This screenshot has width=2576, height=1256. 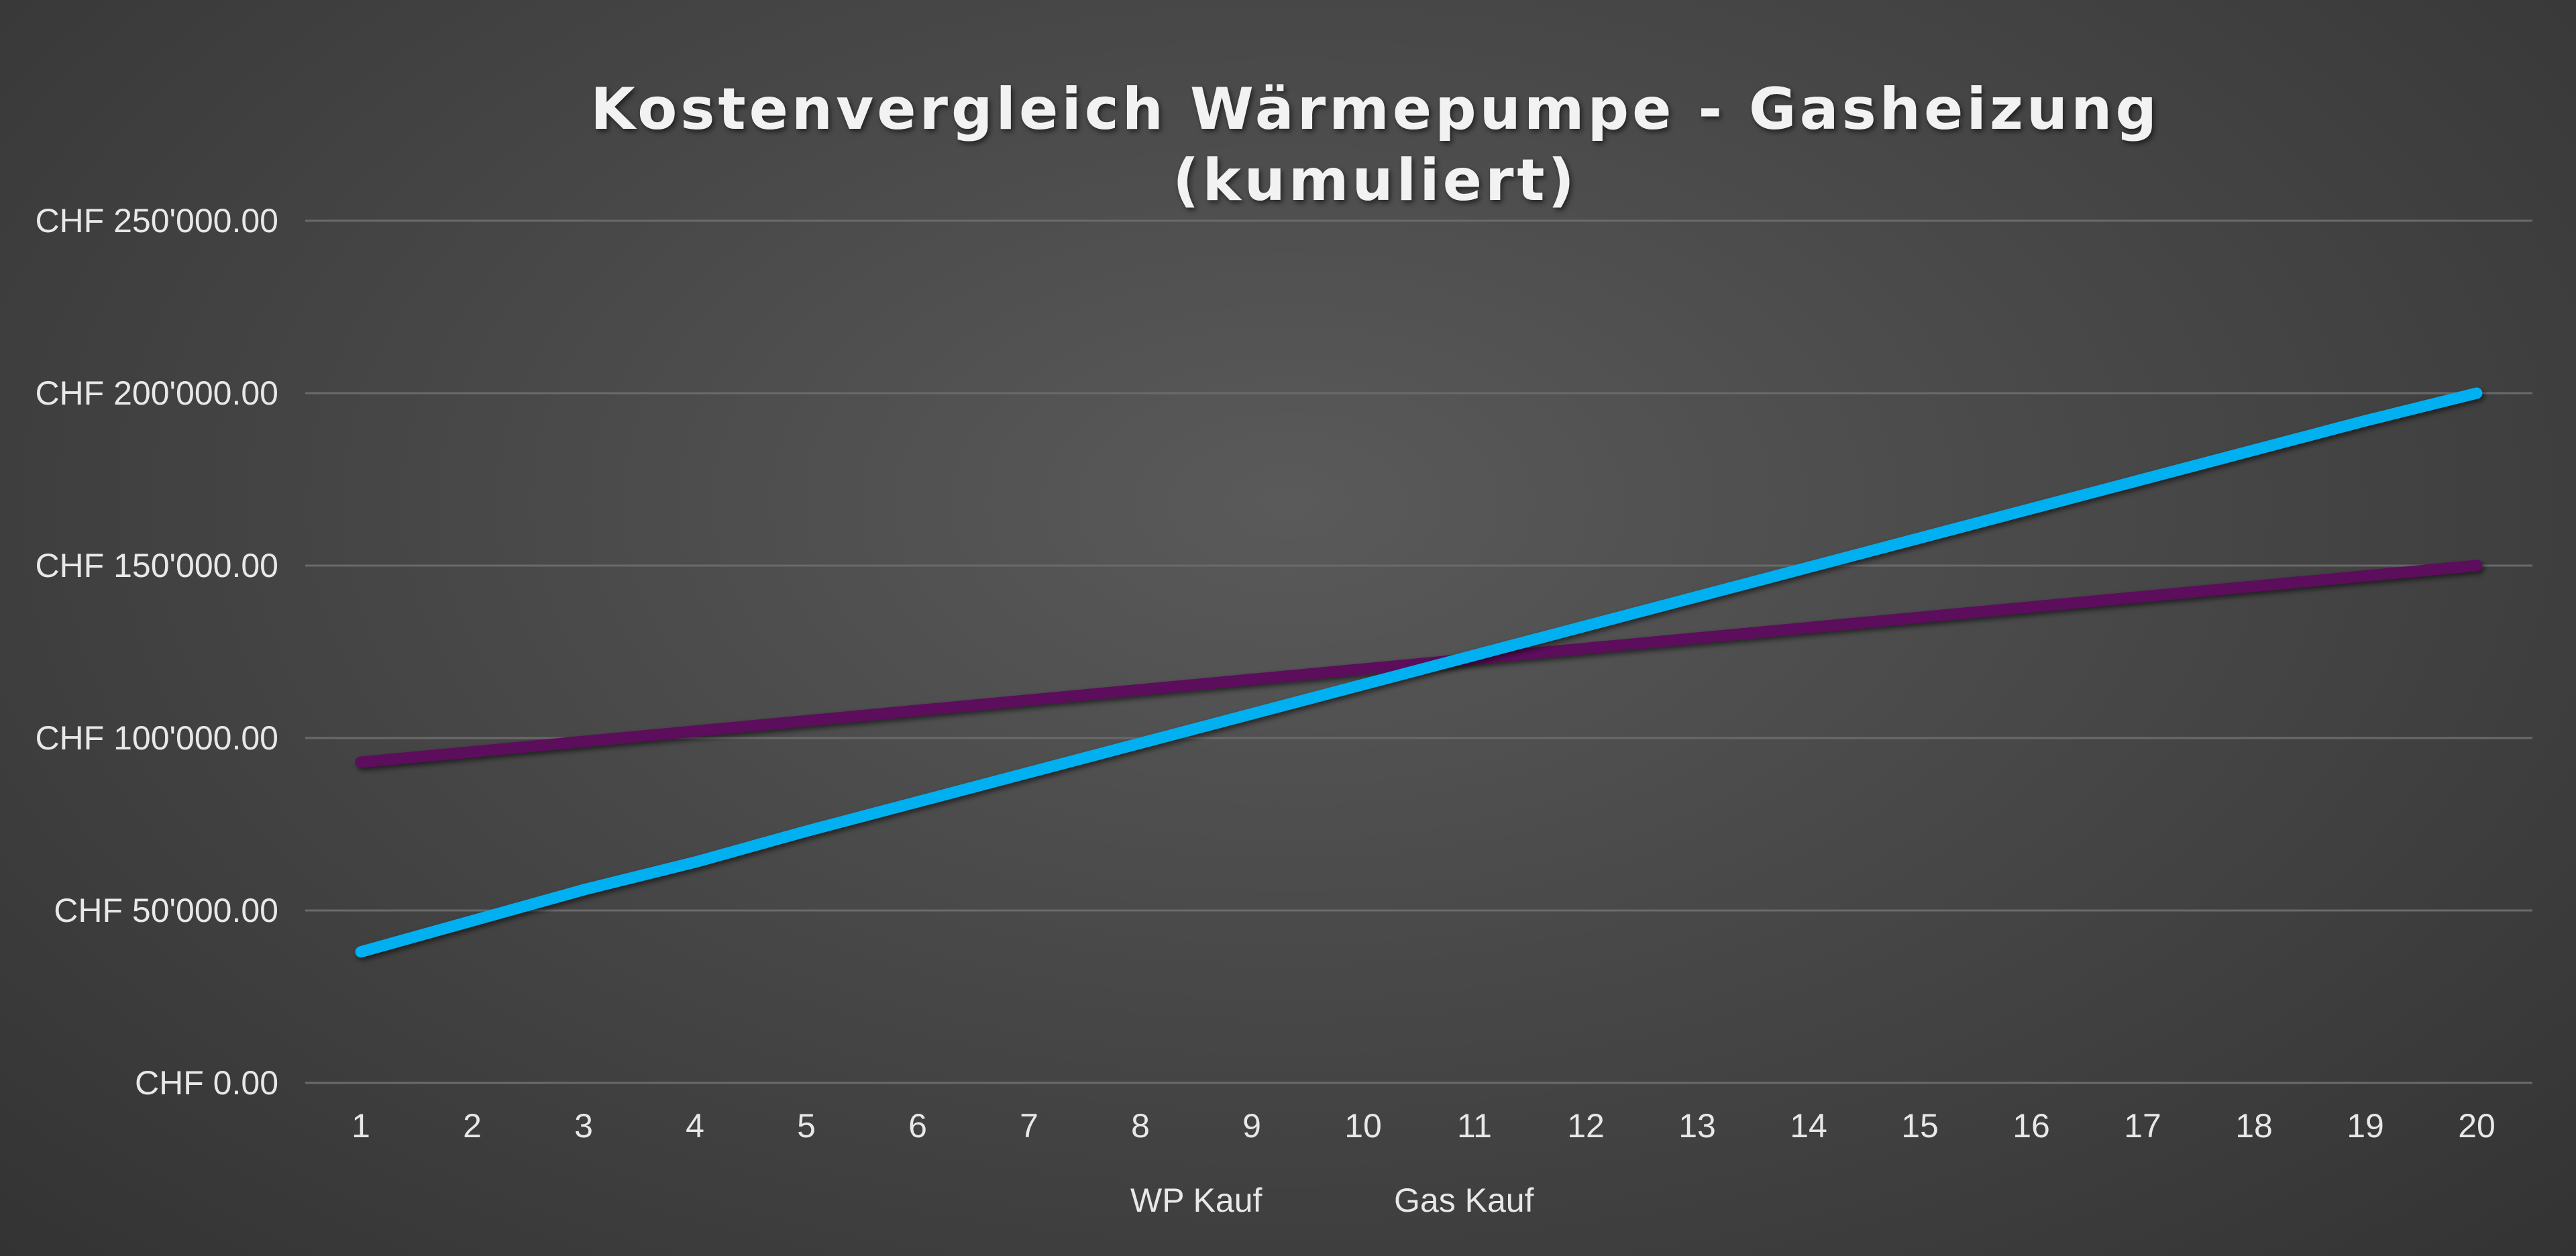 I want to click on x-tick-label: 9, so click(x=1251, y=1126).